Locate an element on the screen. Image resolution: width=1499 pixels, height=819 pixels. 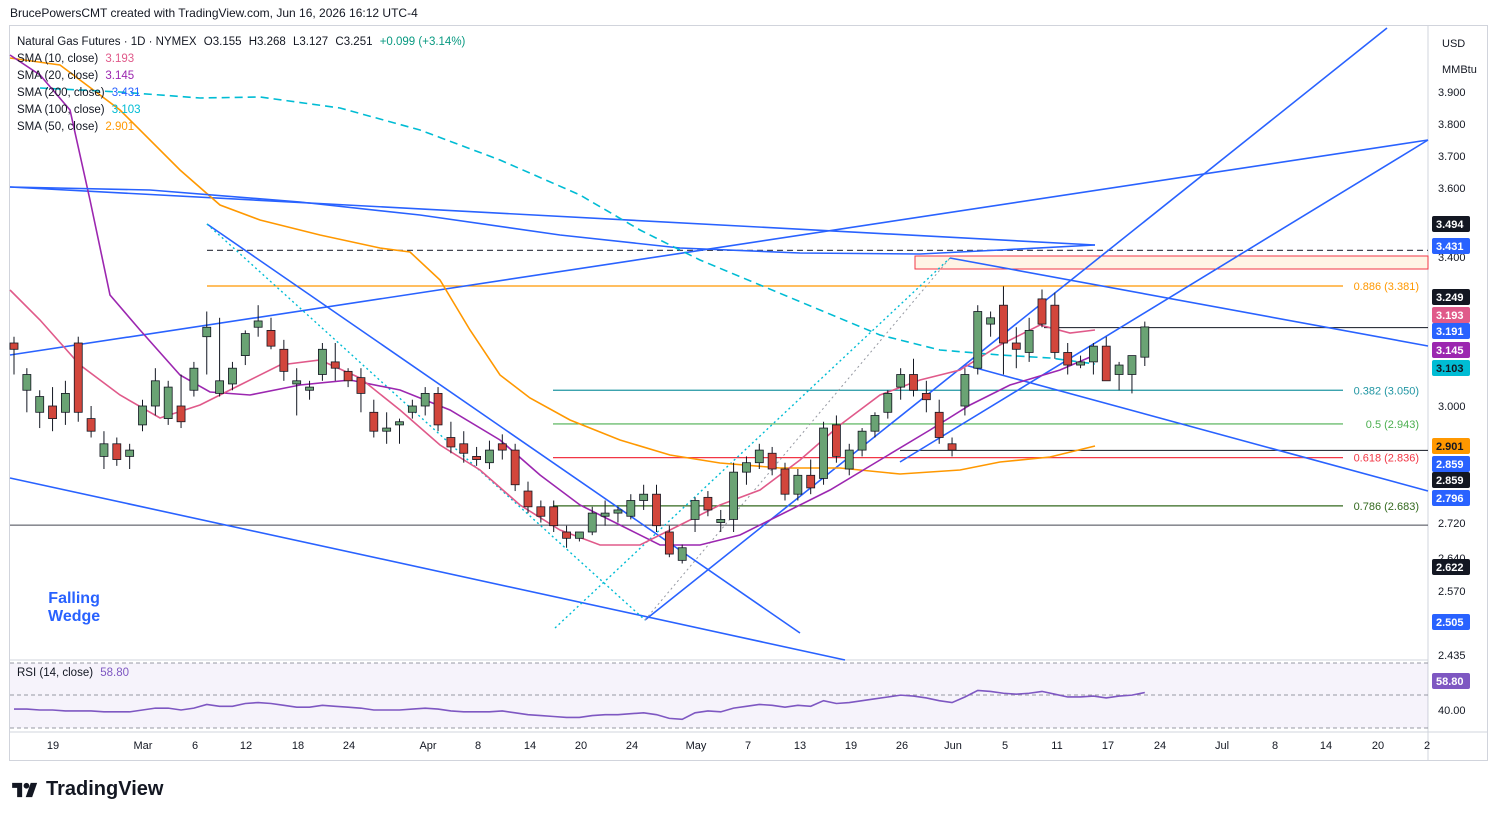
indicator-sma100: SMA (100, close) 3.103 is located at coordinates (241, 110).